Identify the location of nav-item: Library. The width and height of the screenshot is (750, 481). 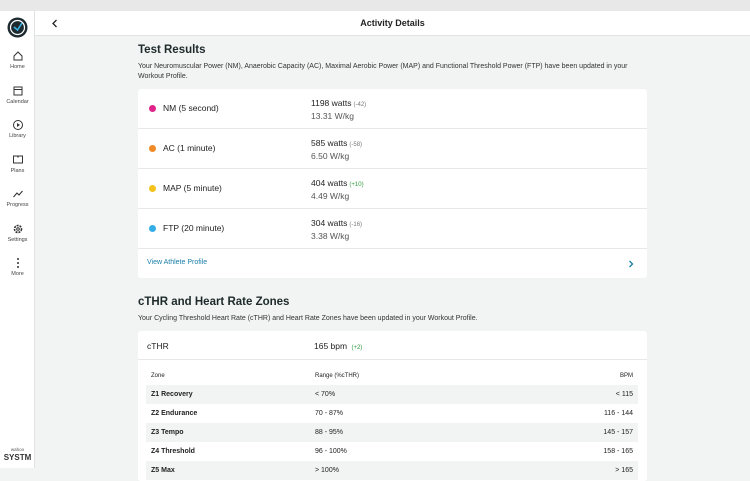
(17, 128).